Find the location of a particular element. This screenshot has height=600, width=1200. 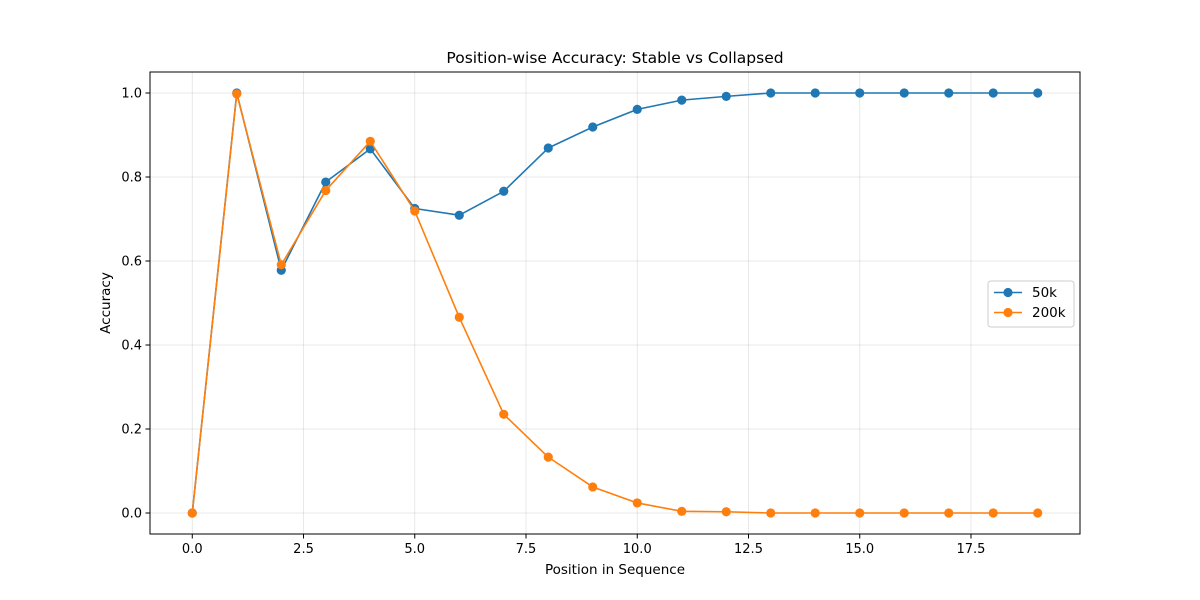

y-axis-label: Accuracy is located at coordinates (106, 303).